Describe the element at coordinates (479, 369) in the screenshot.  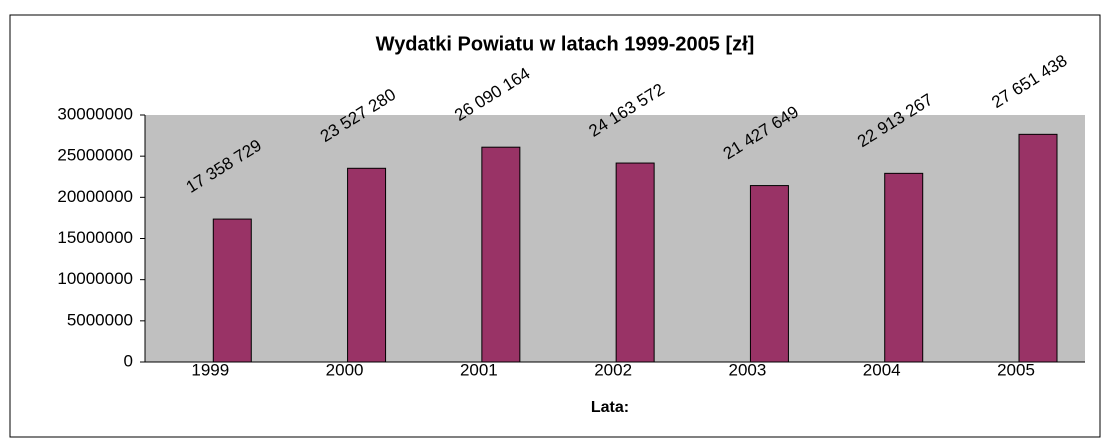
I see `x-tick-label: 2001` at that location.